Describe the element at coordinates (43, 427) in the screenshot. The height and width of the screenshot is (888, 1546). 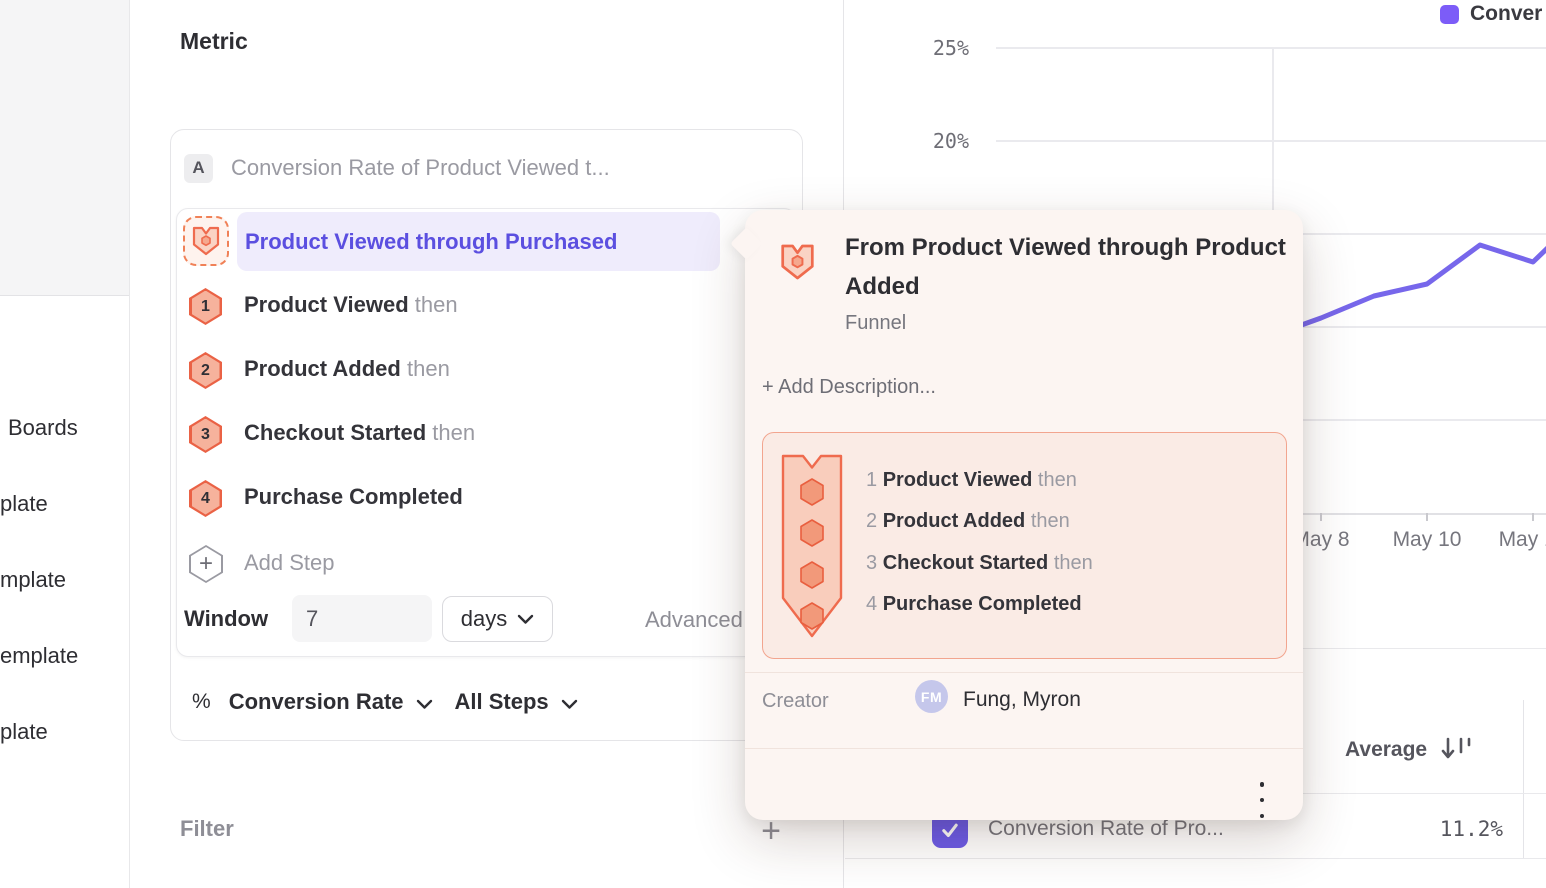
I see `sidebar-item-boards: Boards` at that location.